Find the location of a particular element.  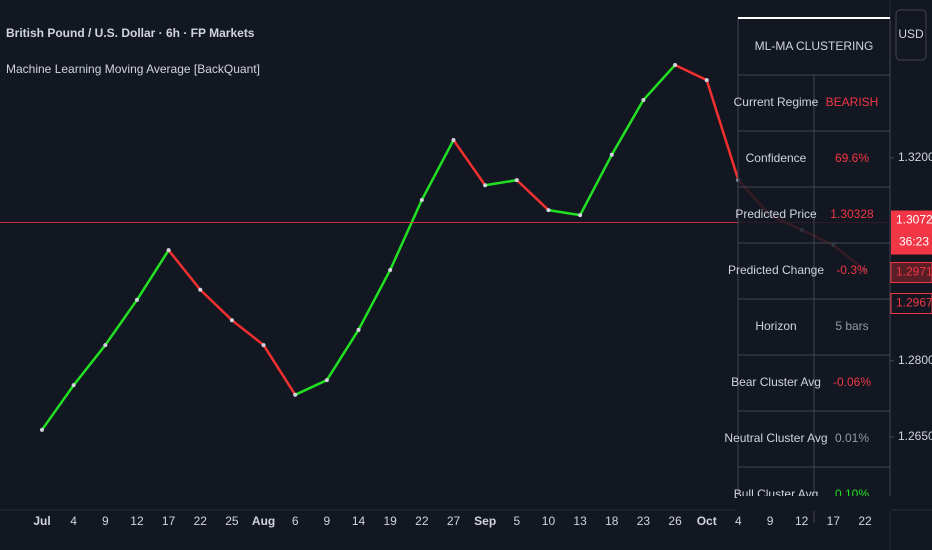

x-tick-label: 26 is located at coordinates (675, 521).